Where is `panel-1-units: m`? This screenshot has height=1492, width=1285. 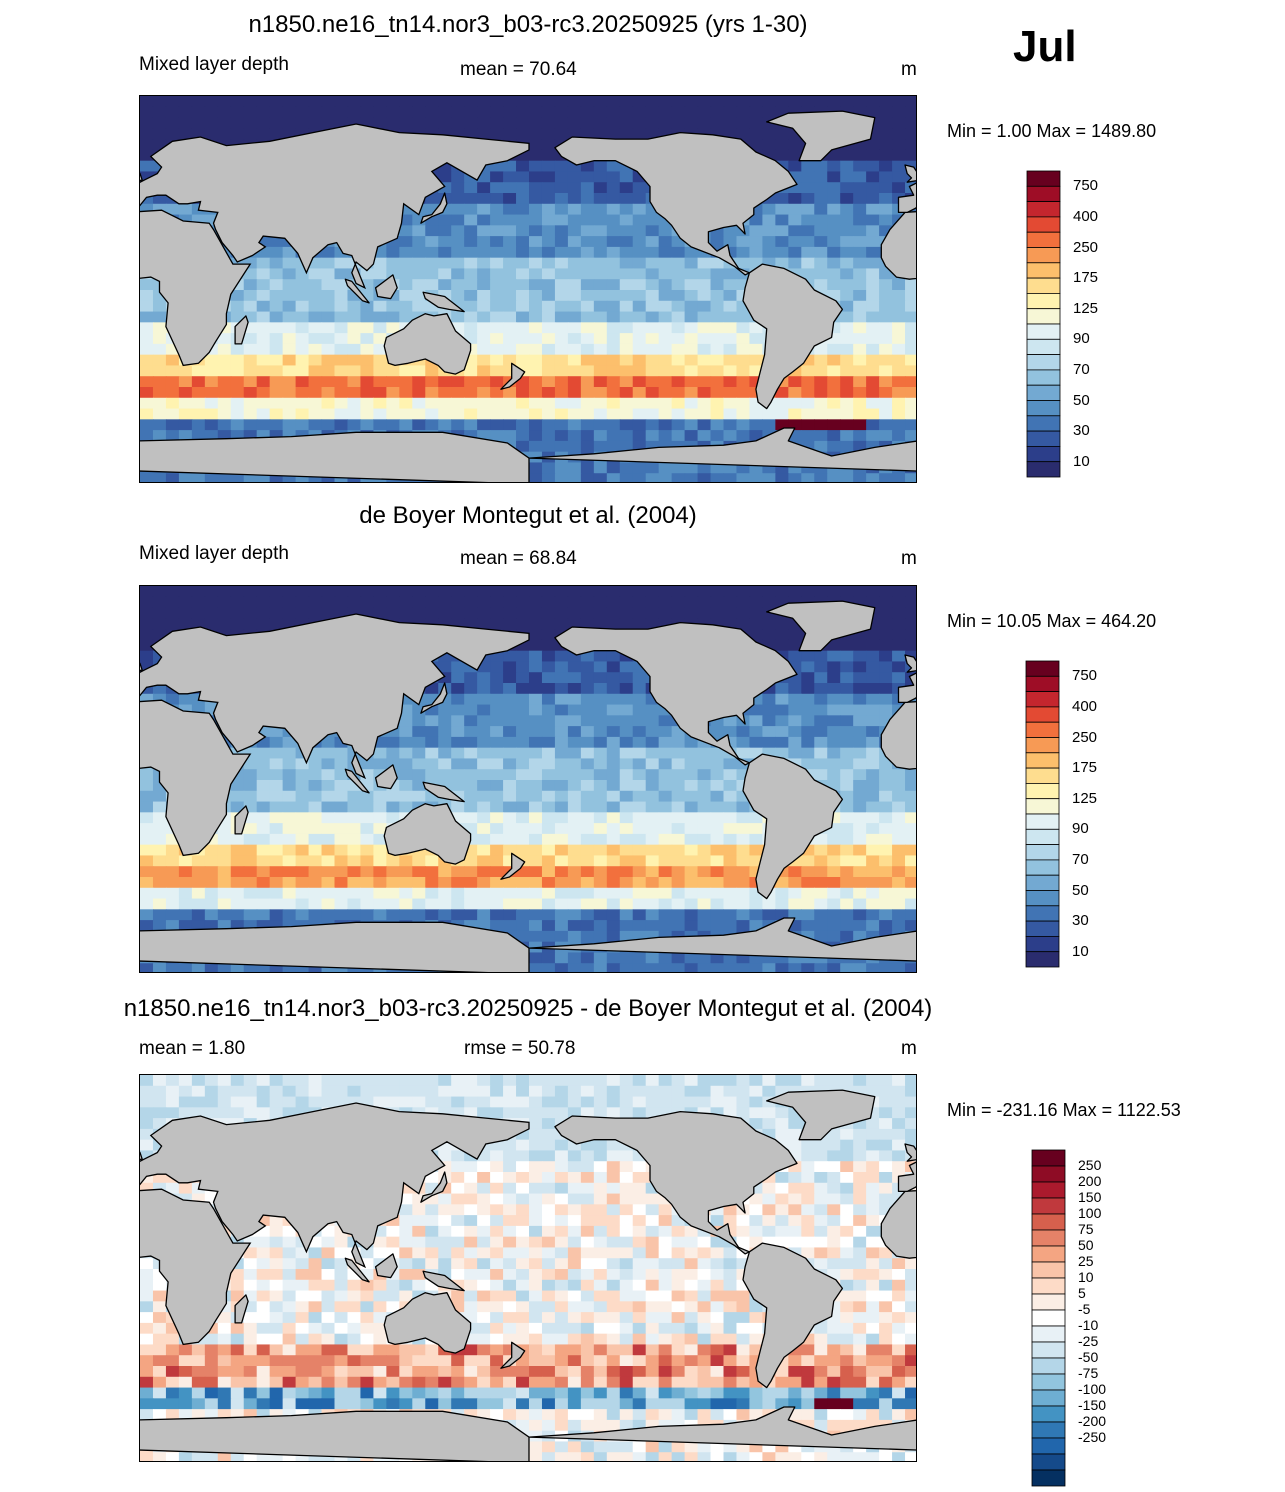 panel-1-units: m is located at coordinates (909, 70).